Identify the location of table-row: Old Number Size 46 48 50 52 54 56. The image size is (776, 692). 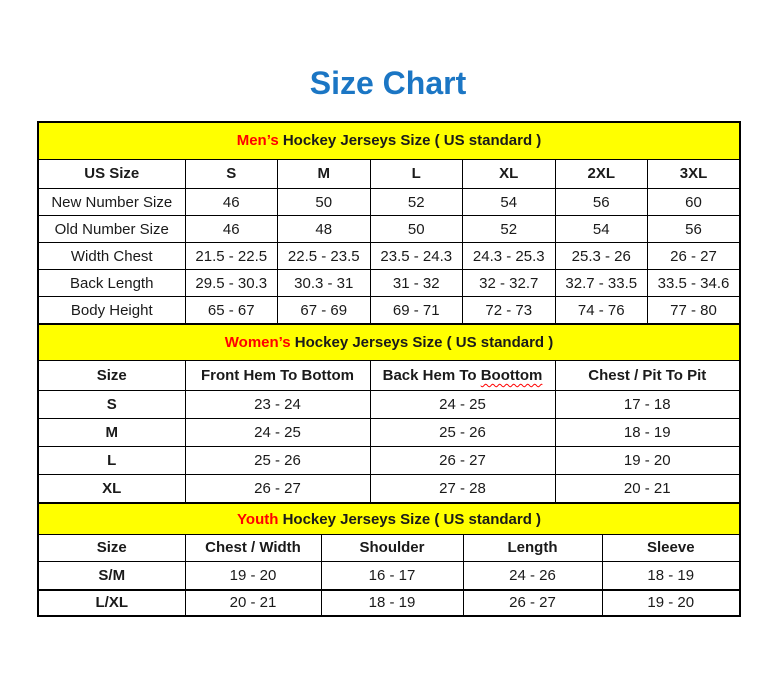
(389, 229).